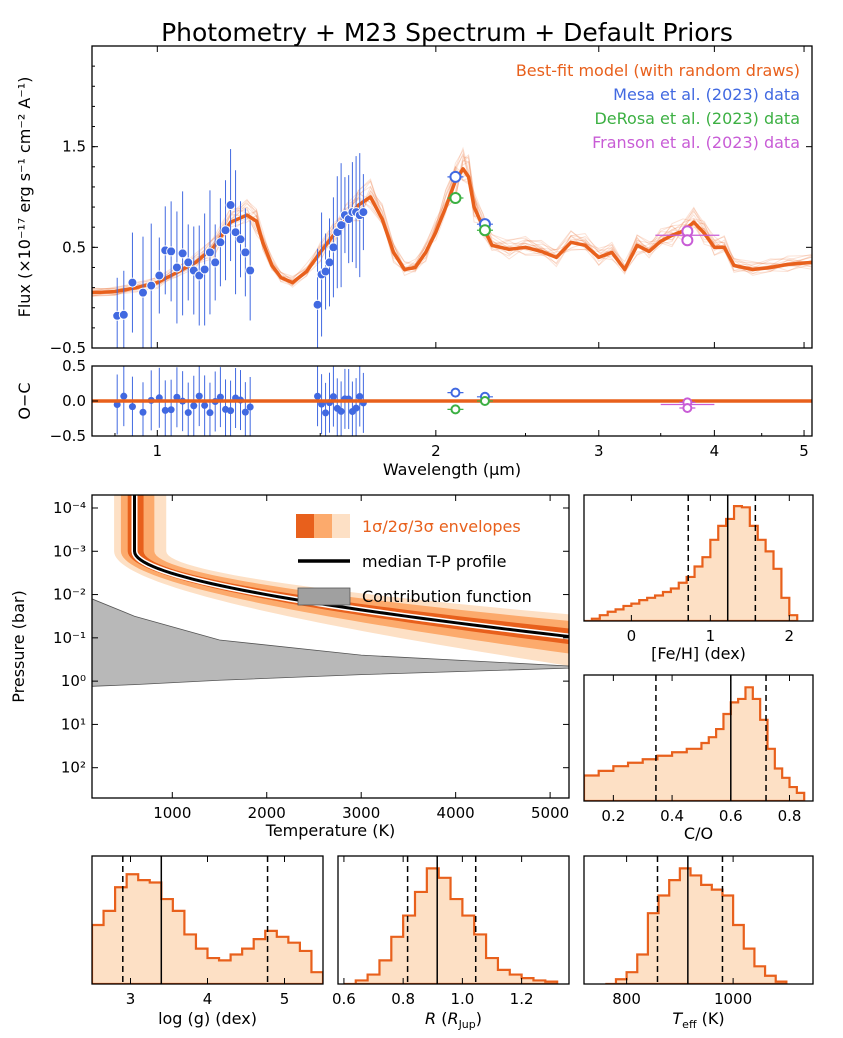  What do you see at coordinates (172, 813) in the screenshot?
I see `tp-xtick-label: 1000` at bounding box center [172, 813].